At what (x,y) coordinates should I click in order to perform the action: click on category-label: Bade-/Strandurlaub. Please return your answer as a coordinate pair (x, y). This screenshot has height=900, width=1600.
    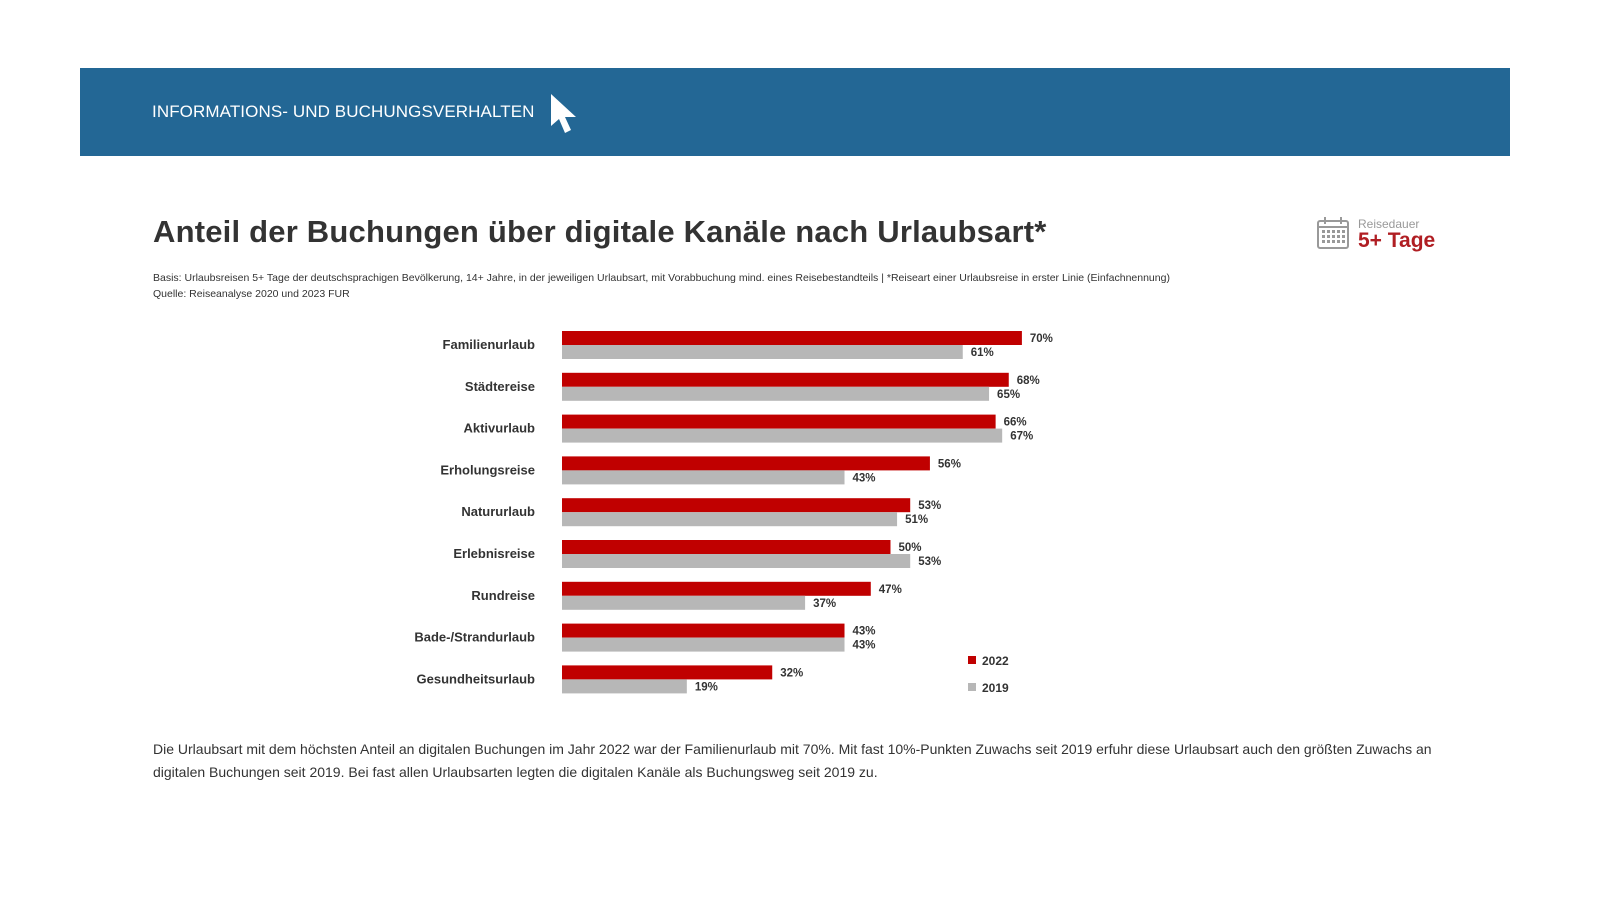
    Looking at the image, I should click on (474, 637).